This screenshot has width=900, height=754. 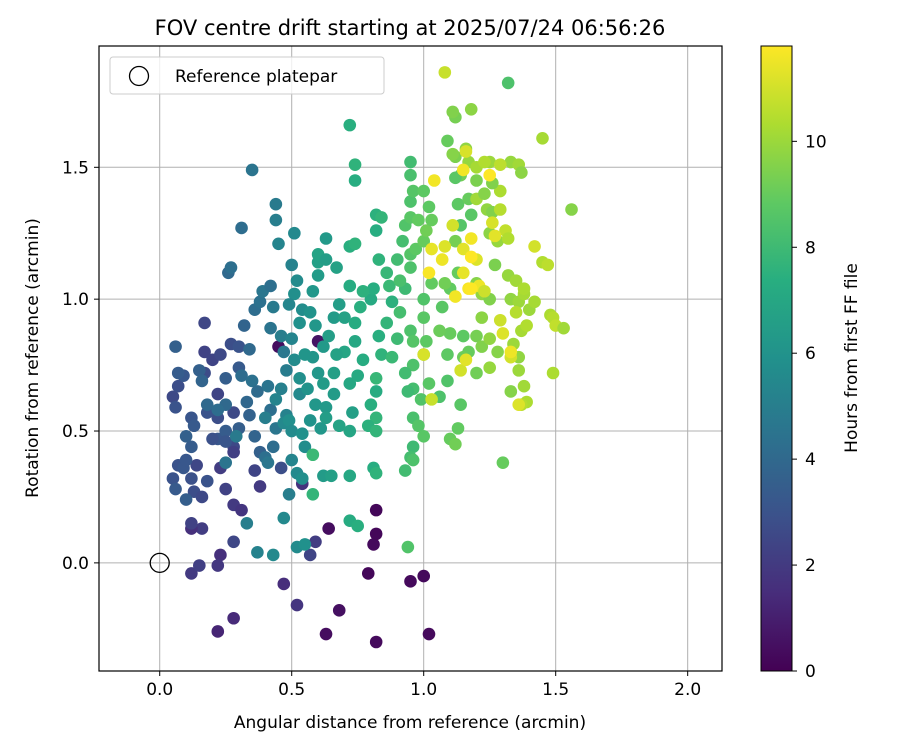 What do you see at coordinates (776, 358) in the screenshot?
I see `colorbar-gradient` at bounding box center [776, 358].